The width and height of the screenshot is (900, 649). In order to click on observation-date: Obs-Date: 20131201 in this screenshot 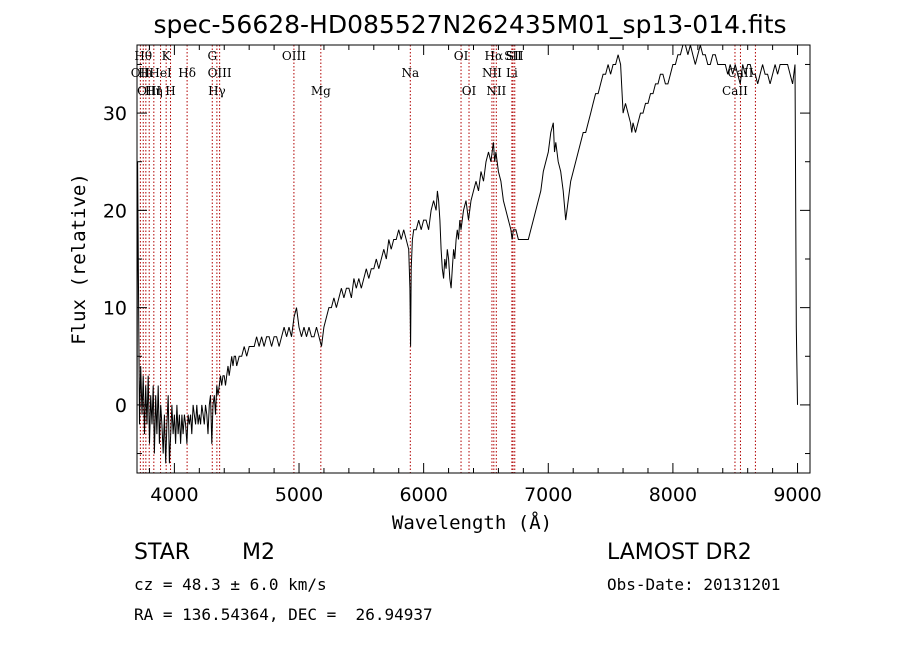, I will do `click(694, 584)`.